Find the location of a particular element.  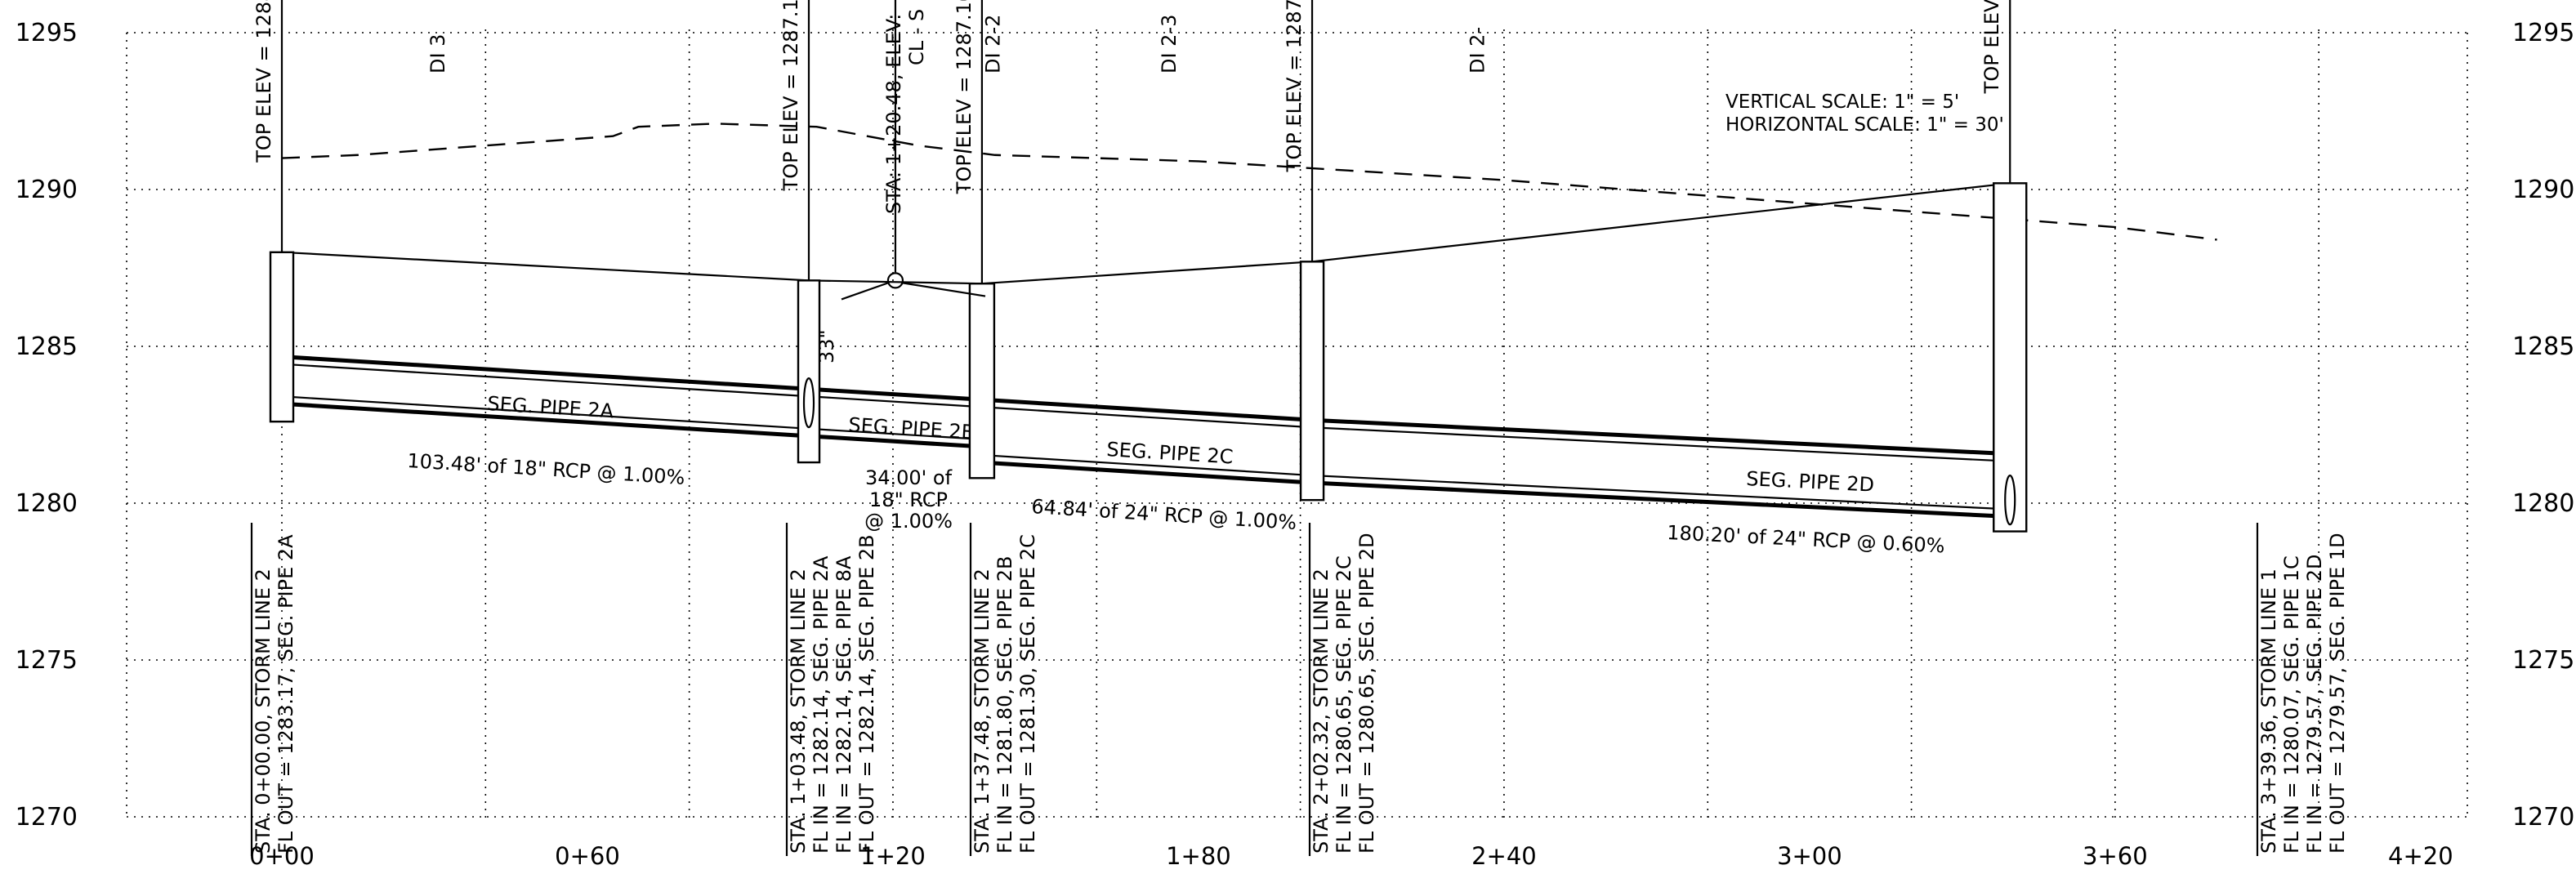

structure-info-label: FL OUT = 1280.65, SEG. PIPE 2D is located at coordinates (1367, 693).